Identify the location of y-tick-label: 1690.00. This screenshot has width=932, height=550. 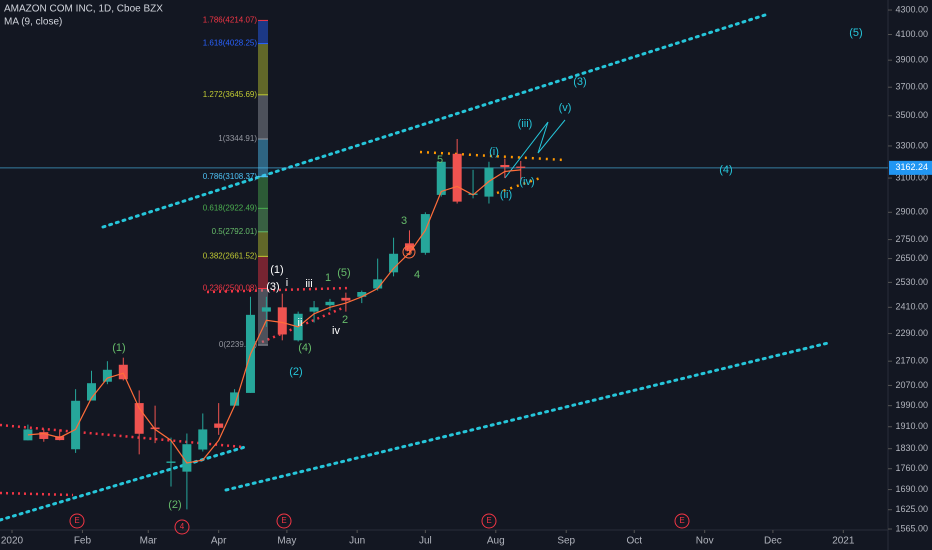
(911, 489).